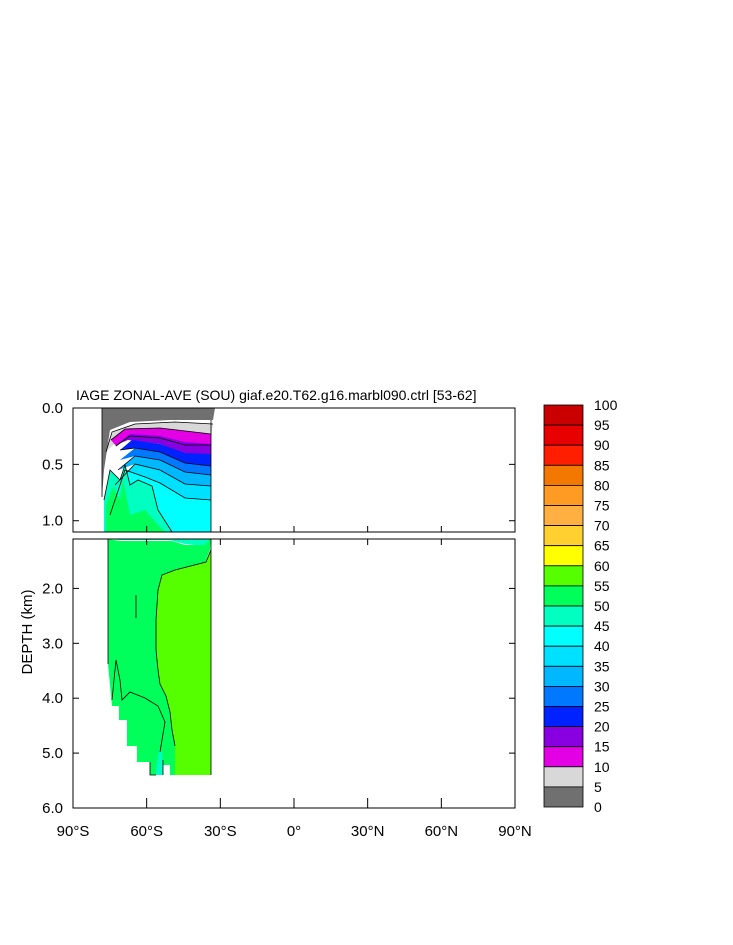 The image size is (733, 945). Describe the element at coordinates (294, 831) in the screenshot. I see `x-tick-label: 0°` at that location.